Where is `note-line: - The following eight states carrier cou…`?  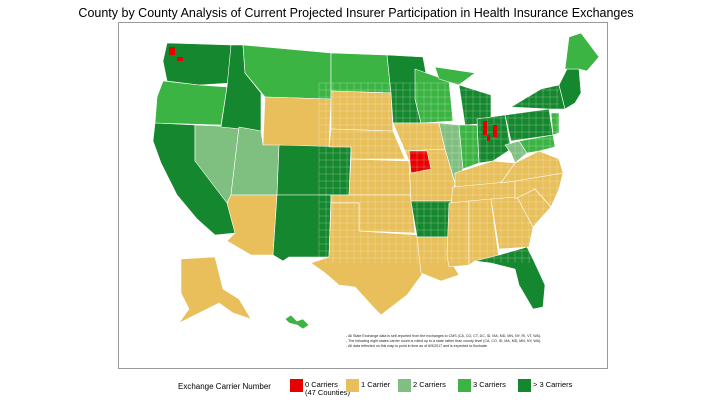
note-line: - The following eight states carrier cou… is located at coordinates (444, 341).